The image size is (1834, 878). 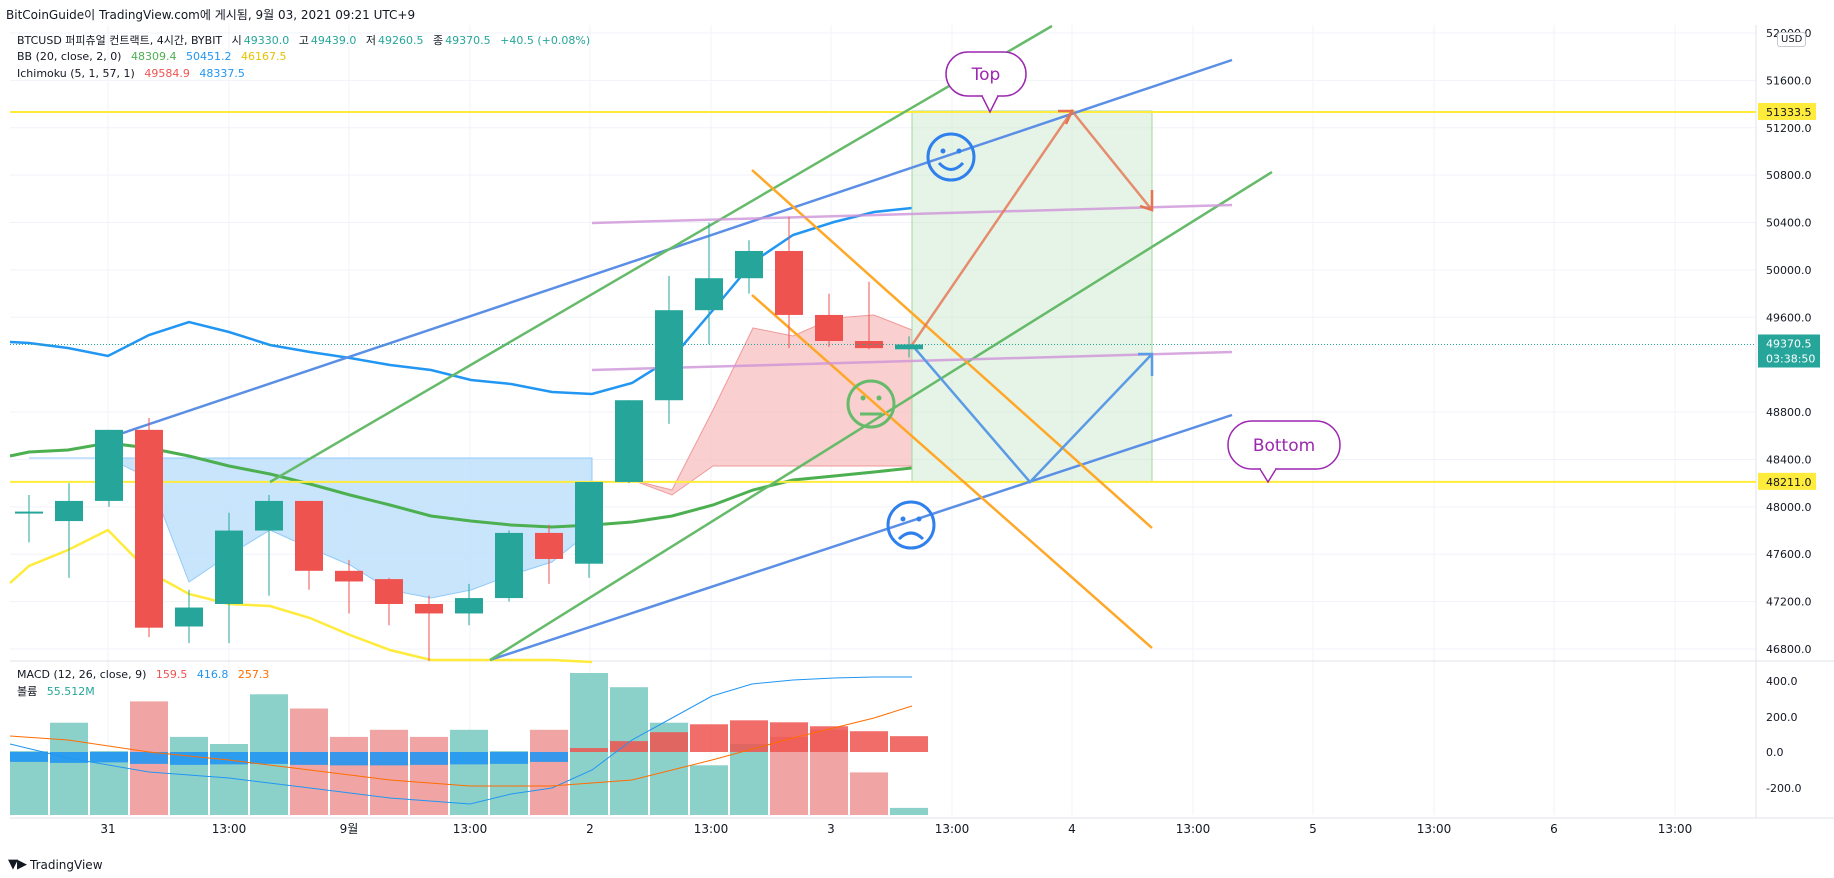 What do you see at coordinates (951, 157) in the screenshot?
I see `happy-face-icon` at bounding box center [951, 157].